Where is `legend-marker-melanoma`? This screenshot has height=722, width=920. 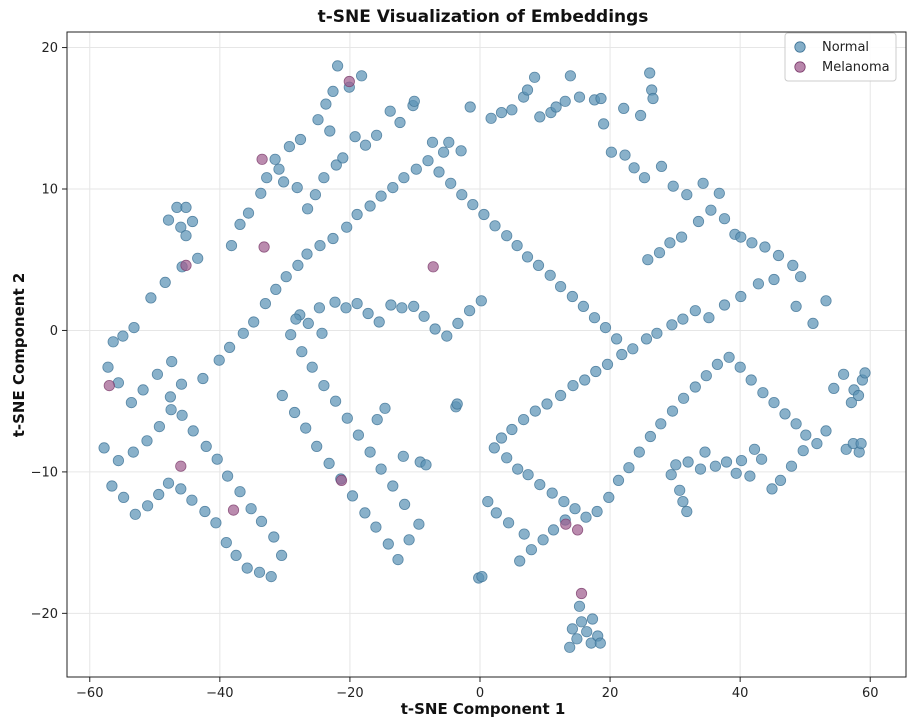
legend-marker-melanoma is located at coordinates (800, 67).